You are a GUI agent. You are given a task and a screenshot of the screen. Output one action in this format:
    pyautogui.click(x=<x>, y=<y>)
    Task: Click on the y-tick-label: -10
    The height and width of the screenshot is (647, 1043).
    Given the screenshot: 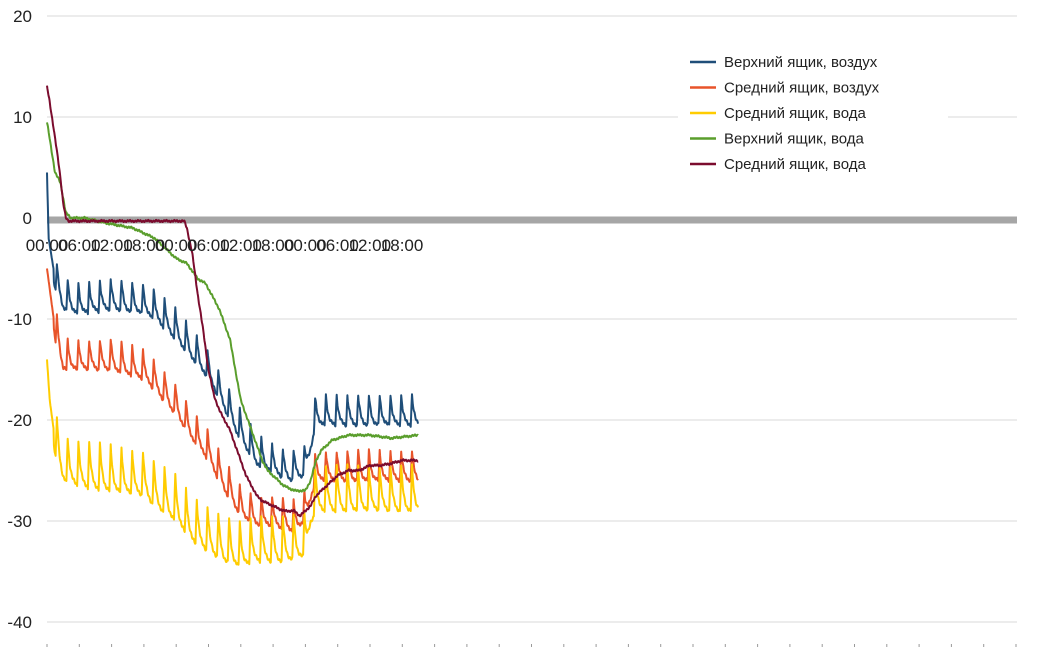 What is the action you would take?
    pyautogui.click(x=19, y=319)
    